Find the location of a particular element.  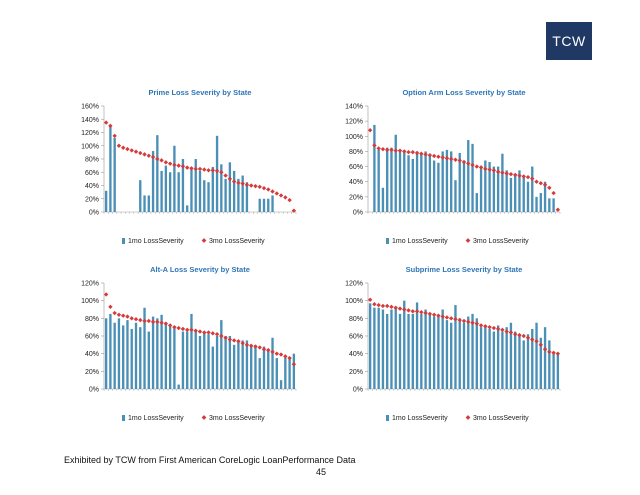

y-tick-label: 140% is located at coordinates (354, 107).